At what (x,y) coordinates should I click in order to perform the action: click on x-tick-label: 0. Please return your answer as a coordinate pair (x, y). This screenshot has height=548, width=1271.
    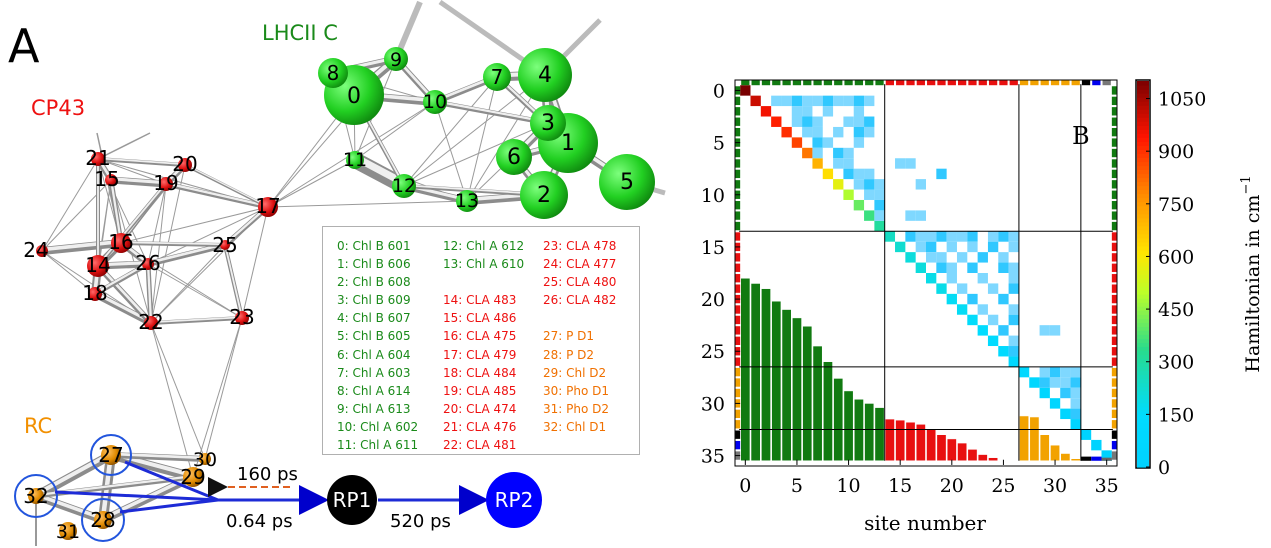
    Looking at the image, I should click on (745, 486).